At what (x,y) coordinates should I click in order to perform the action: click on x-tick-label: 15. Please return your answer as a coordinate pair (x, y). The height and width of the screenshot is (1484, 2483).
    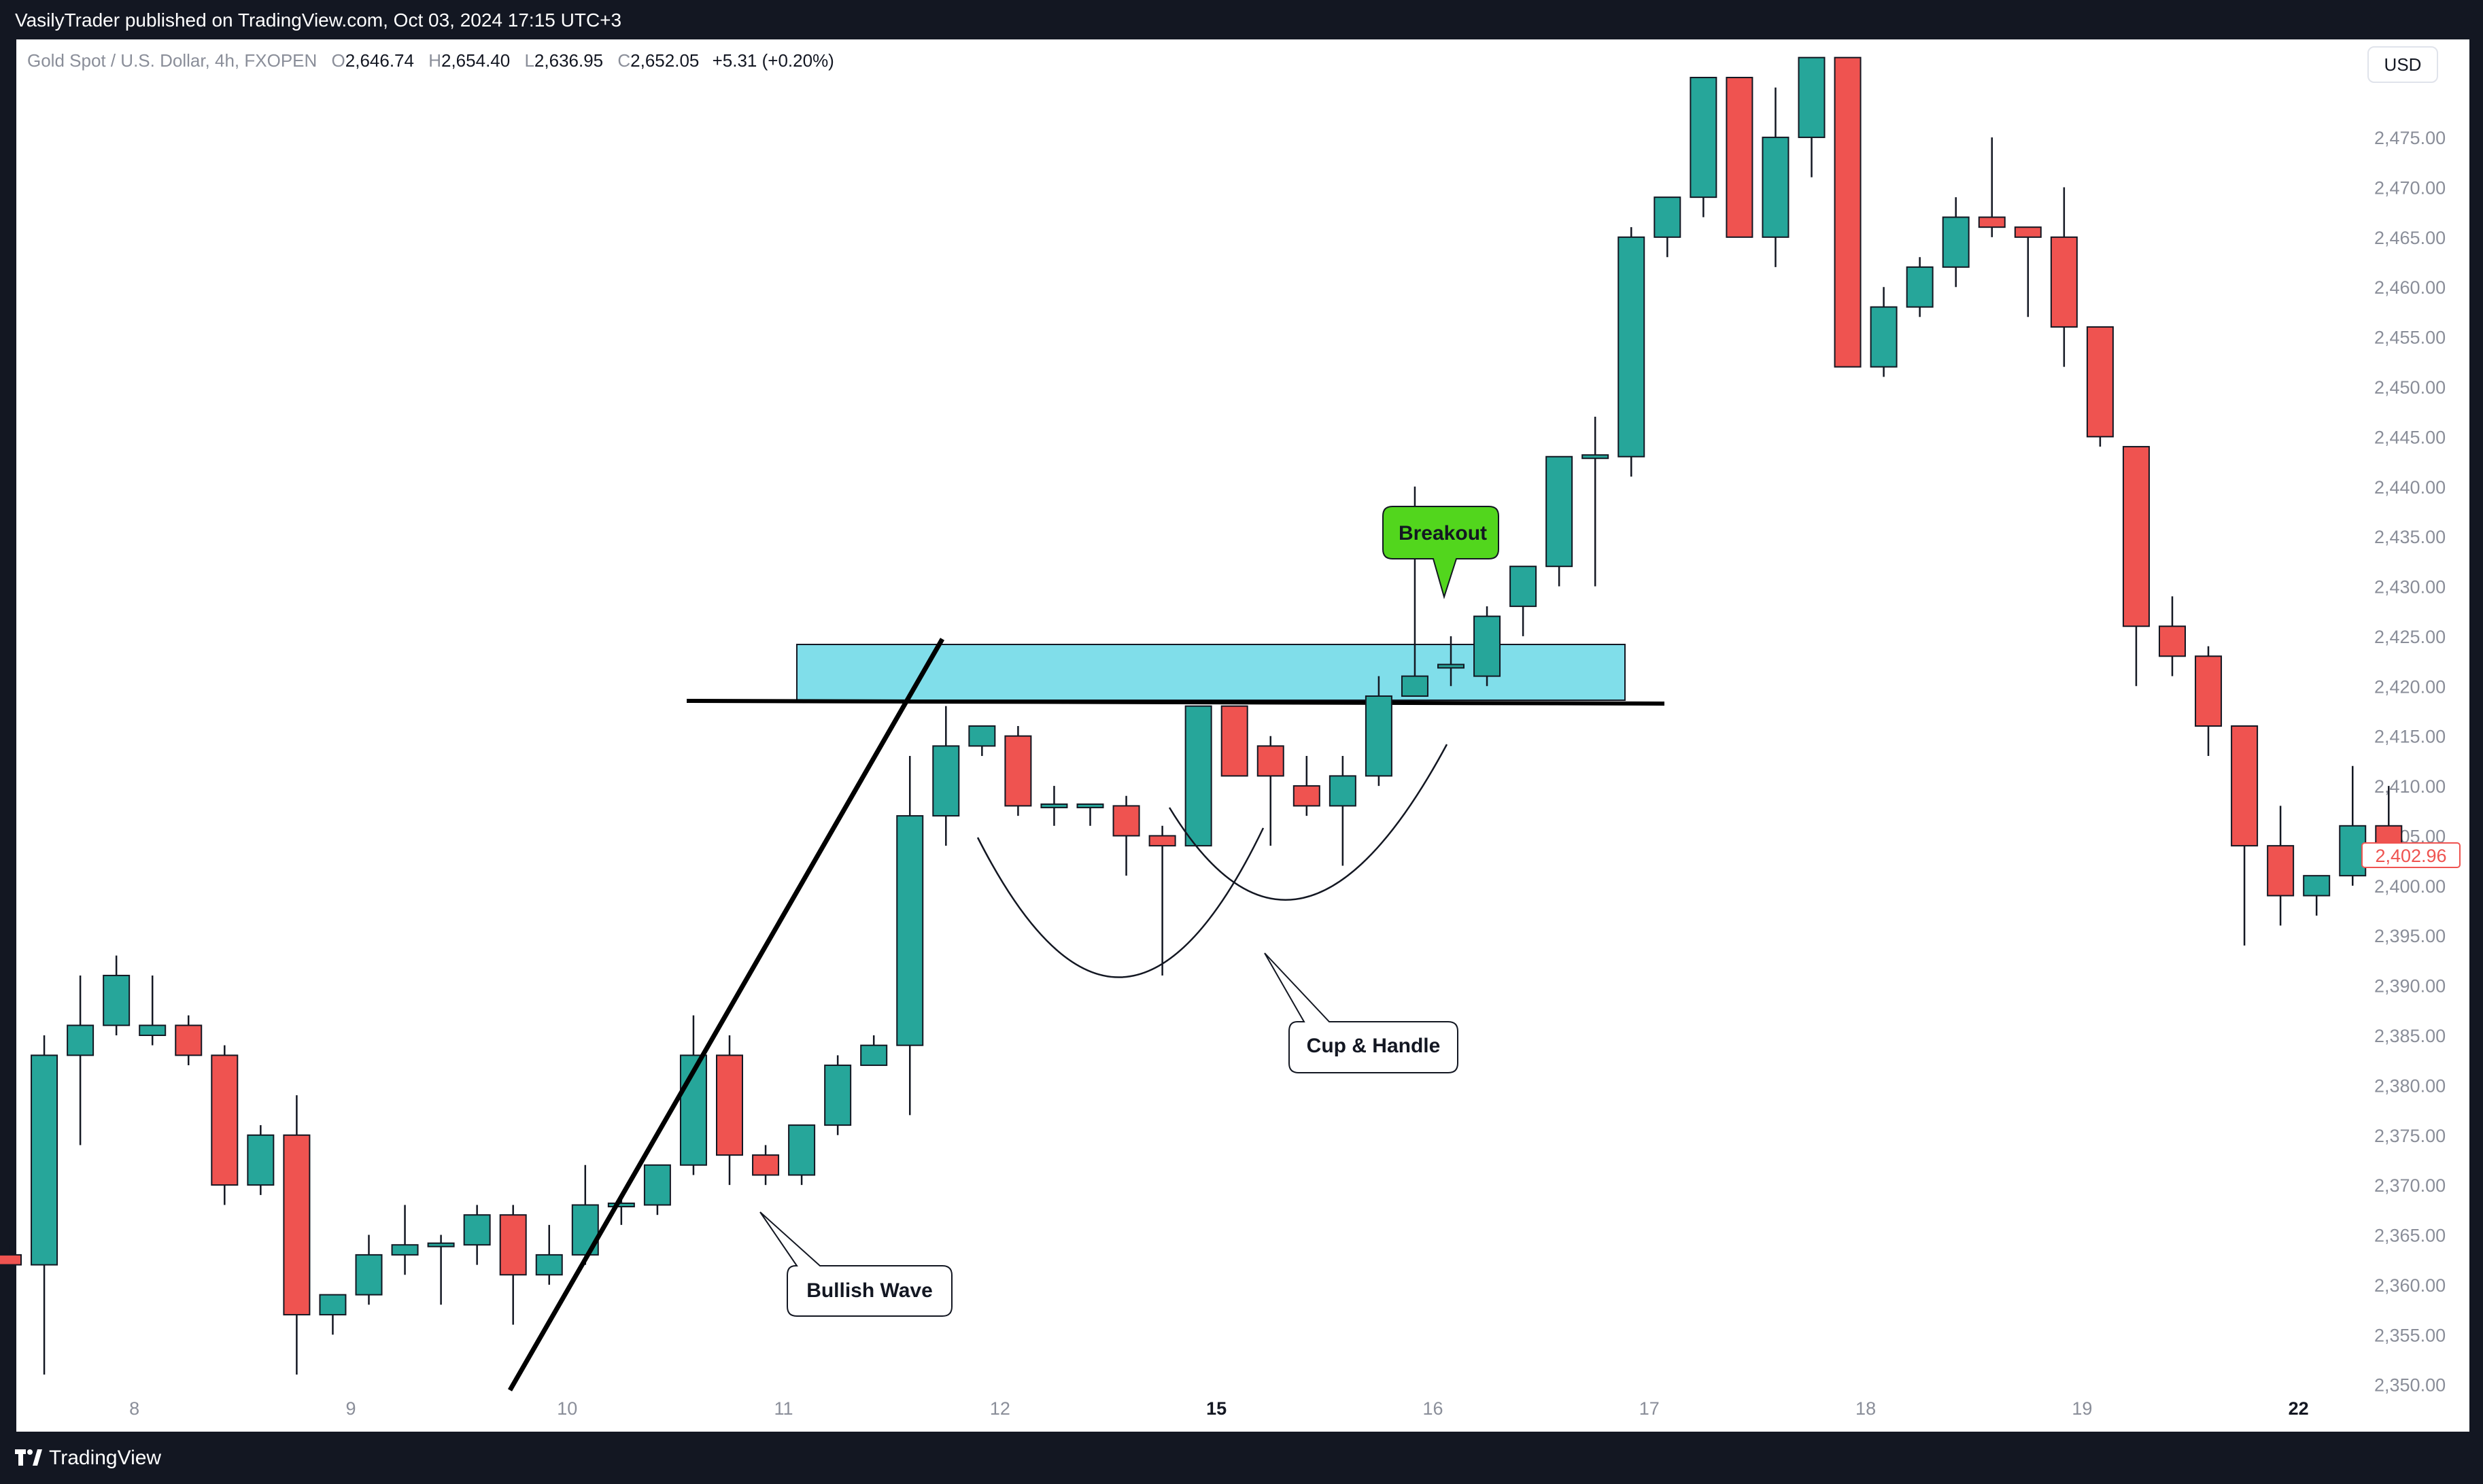
    Looking at the image, I should click on (1216, 1408).